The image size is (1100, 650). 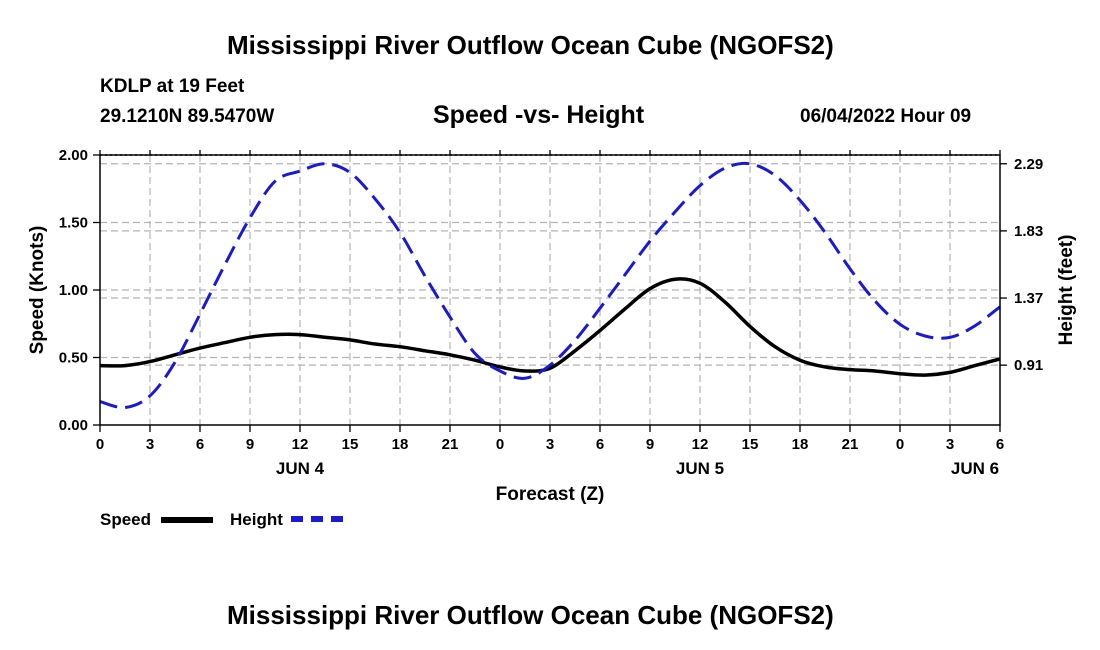 I want to click on legend-speed-swatch, so click(x=187, y=520).